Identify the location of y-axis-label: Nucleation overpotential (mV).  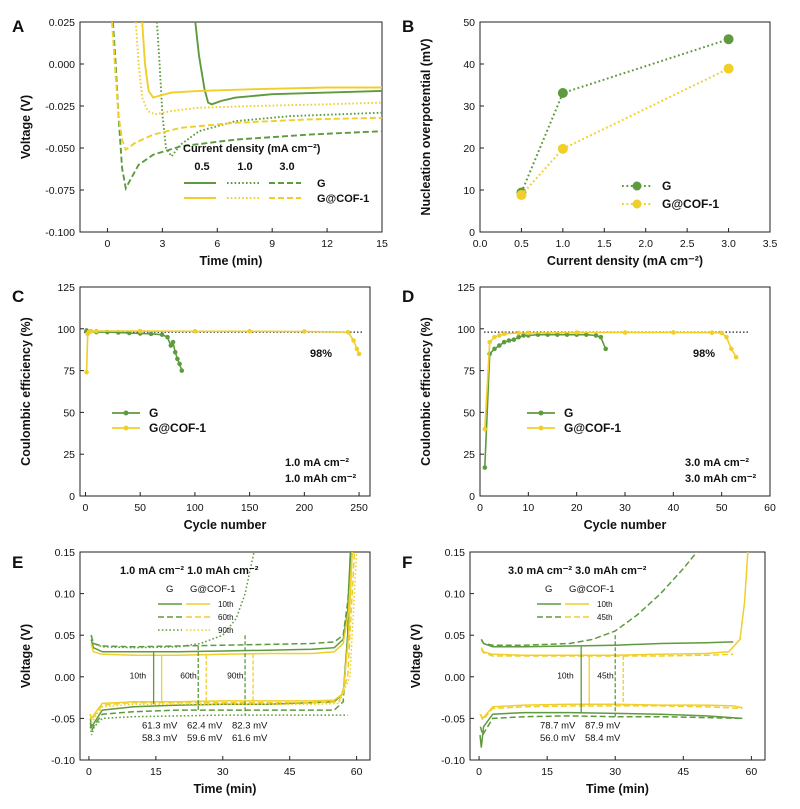
(426, 126).